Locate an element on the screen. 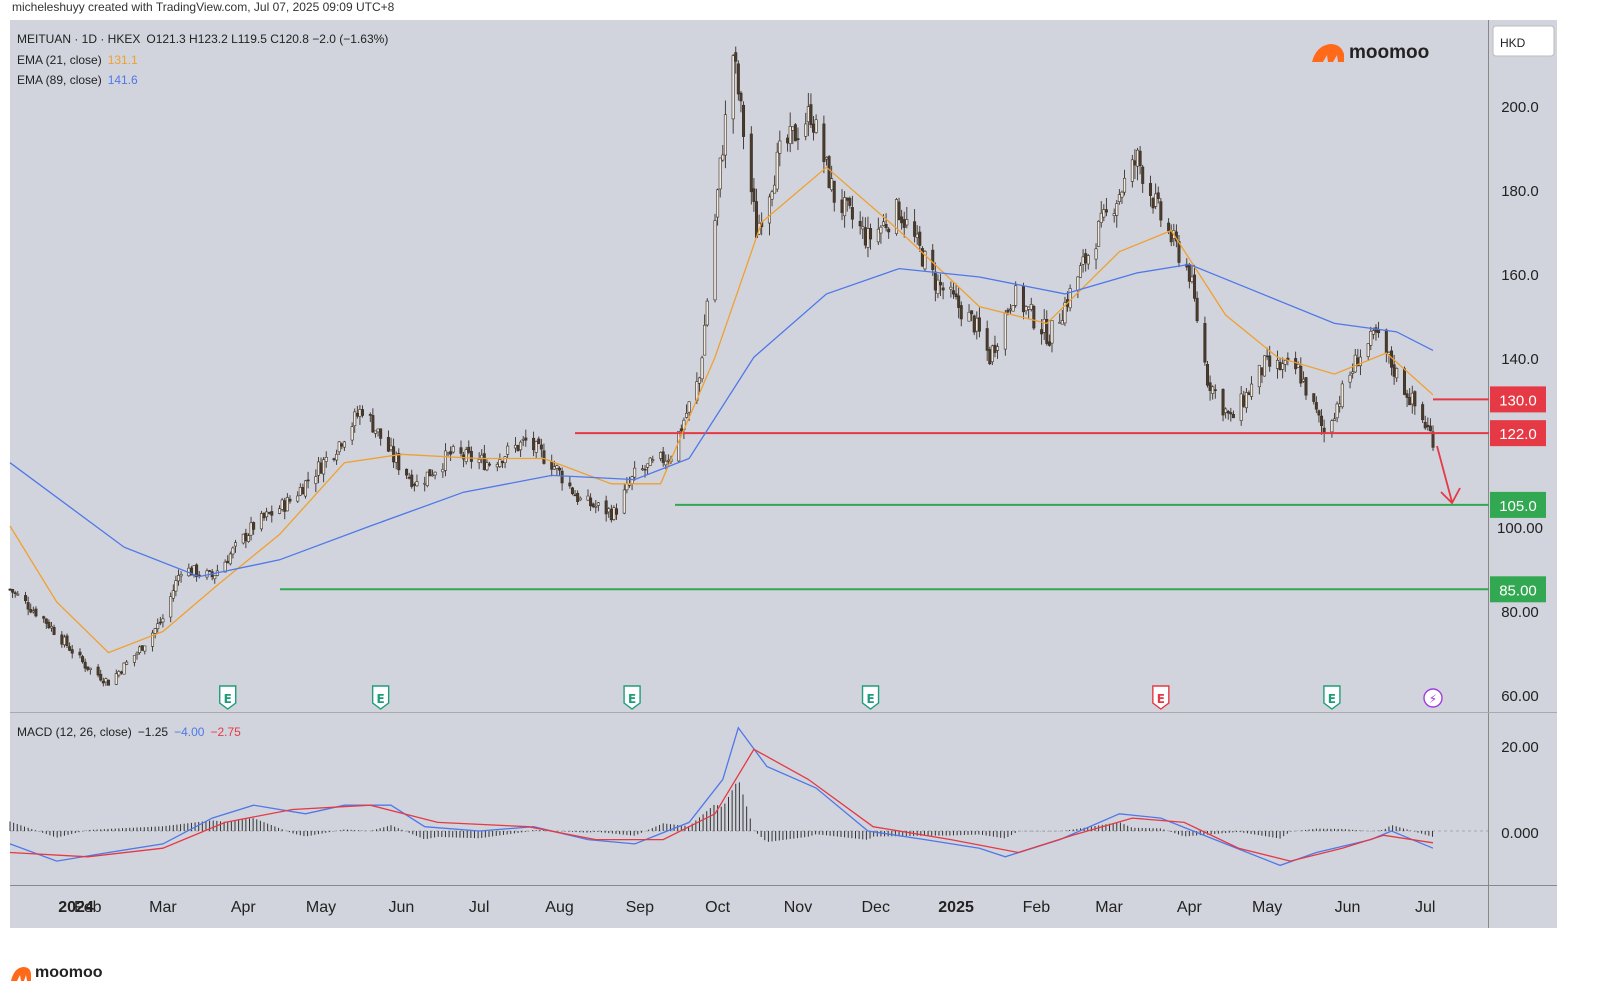 The image size is (1600, 990). time-tick-label: Aug is located at coordinates (559, 907).